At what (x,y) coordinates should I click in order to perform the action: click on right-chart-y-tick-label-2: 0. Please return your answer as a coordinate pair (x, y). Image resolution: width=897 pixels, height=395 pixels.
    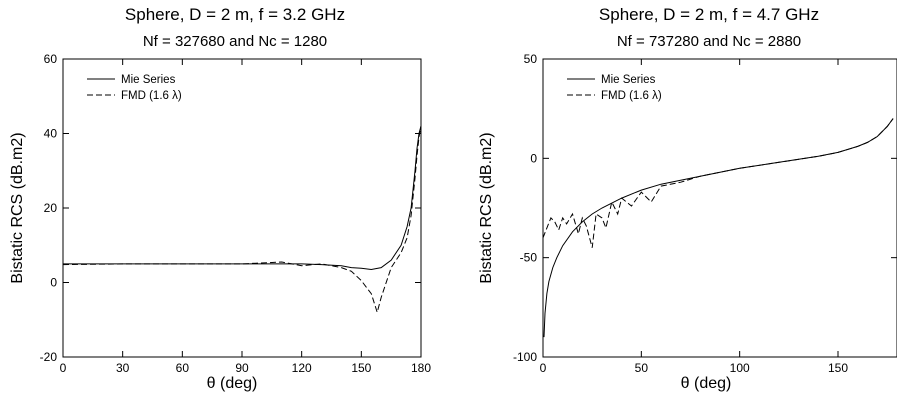
    Looking at the image, I should click on (533, 158).